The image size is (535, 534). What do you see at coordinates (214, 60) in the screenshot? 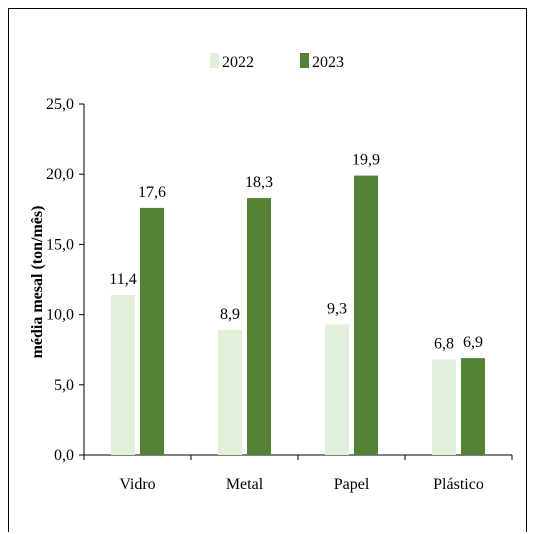
I see `legend-swatch-2022` at bounding box center [214, 60].